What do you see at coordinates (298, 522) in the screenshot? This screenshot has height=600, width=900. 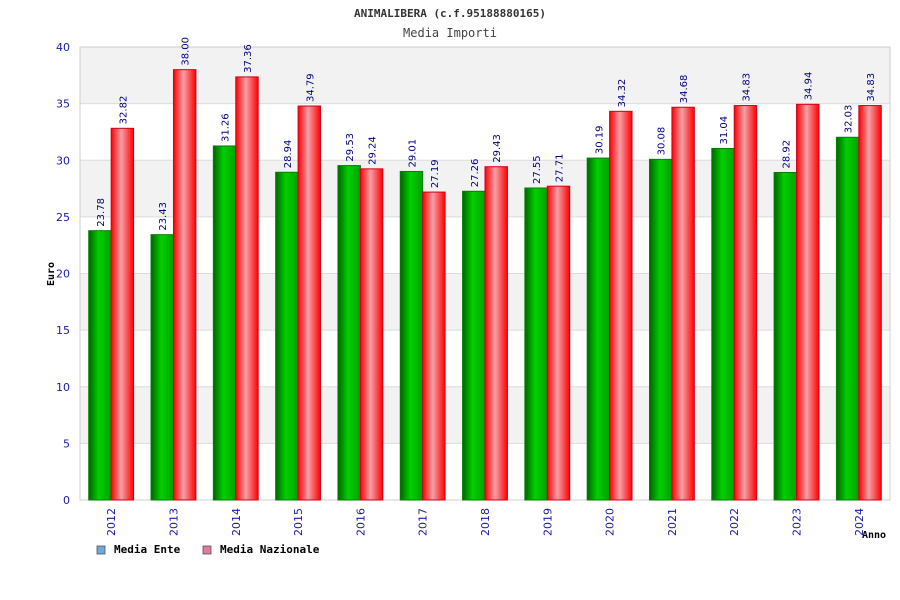 I see `x-tick-label-2015: 2015` at bounding box center [298, 522].